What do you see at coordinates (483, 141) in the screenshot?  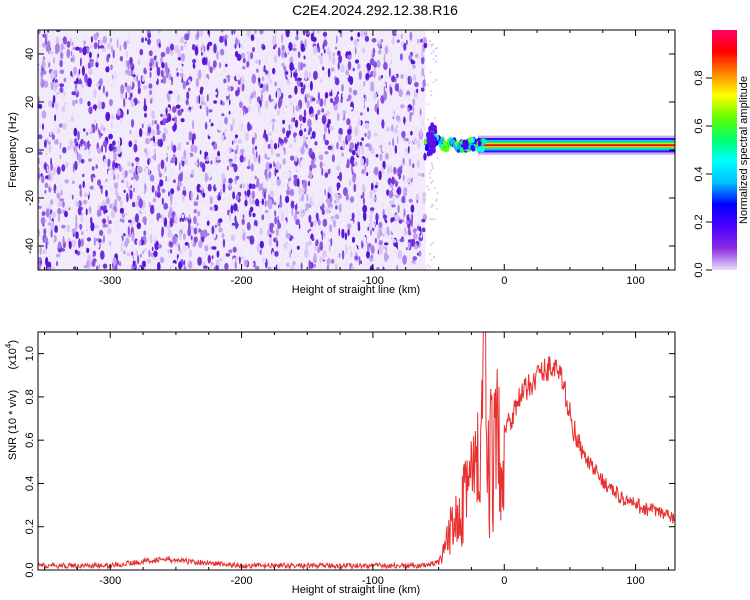 I see `signal-blob` at bounding box center [483, 141].